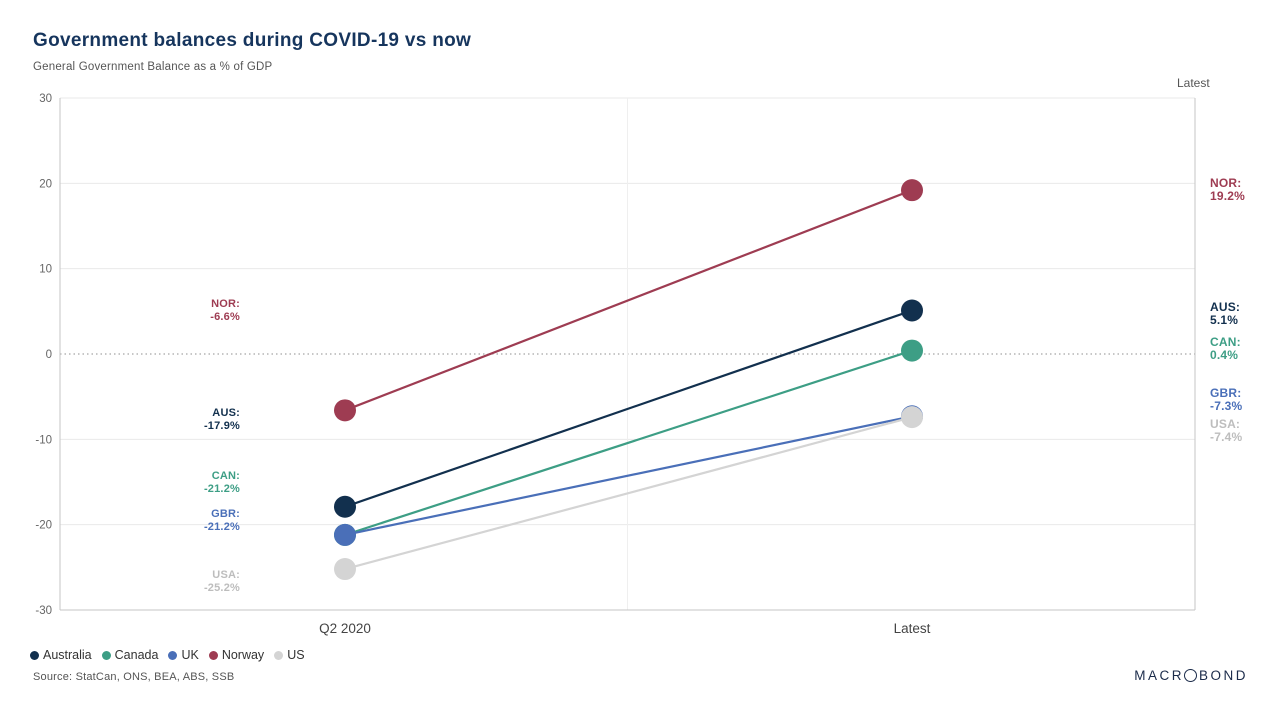  What do you see at coordinates (43, 611) in the screenshot?
I see `svg-text: -30` at bounding box center [43, 611].